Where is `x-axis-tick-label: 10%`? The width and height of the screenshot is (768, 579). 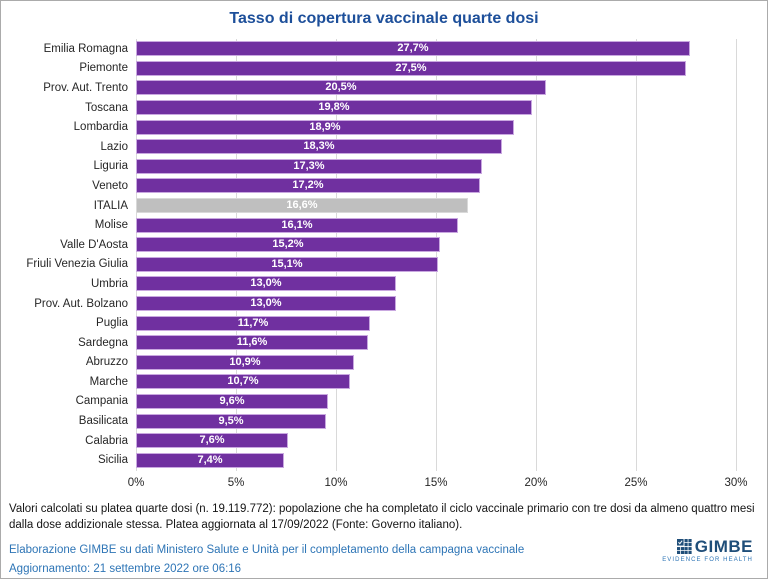 x-axis-tick-label: 10% is located at coordinates (336, 483).